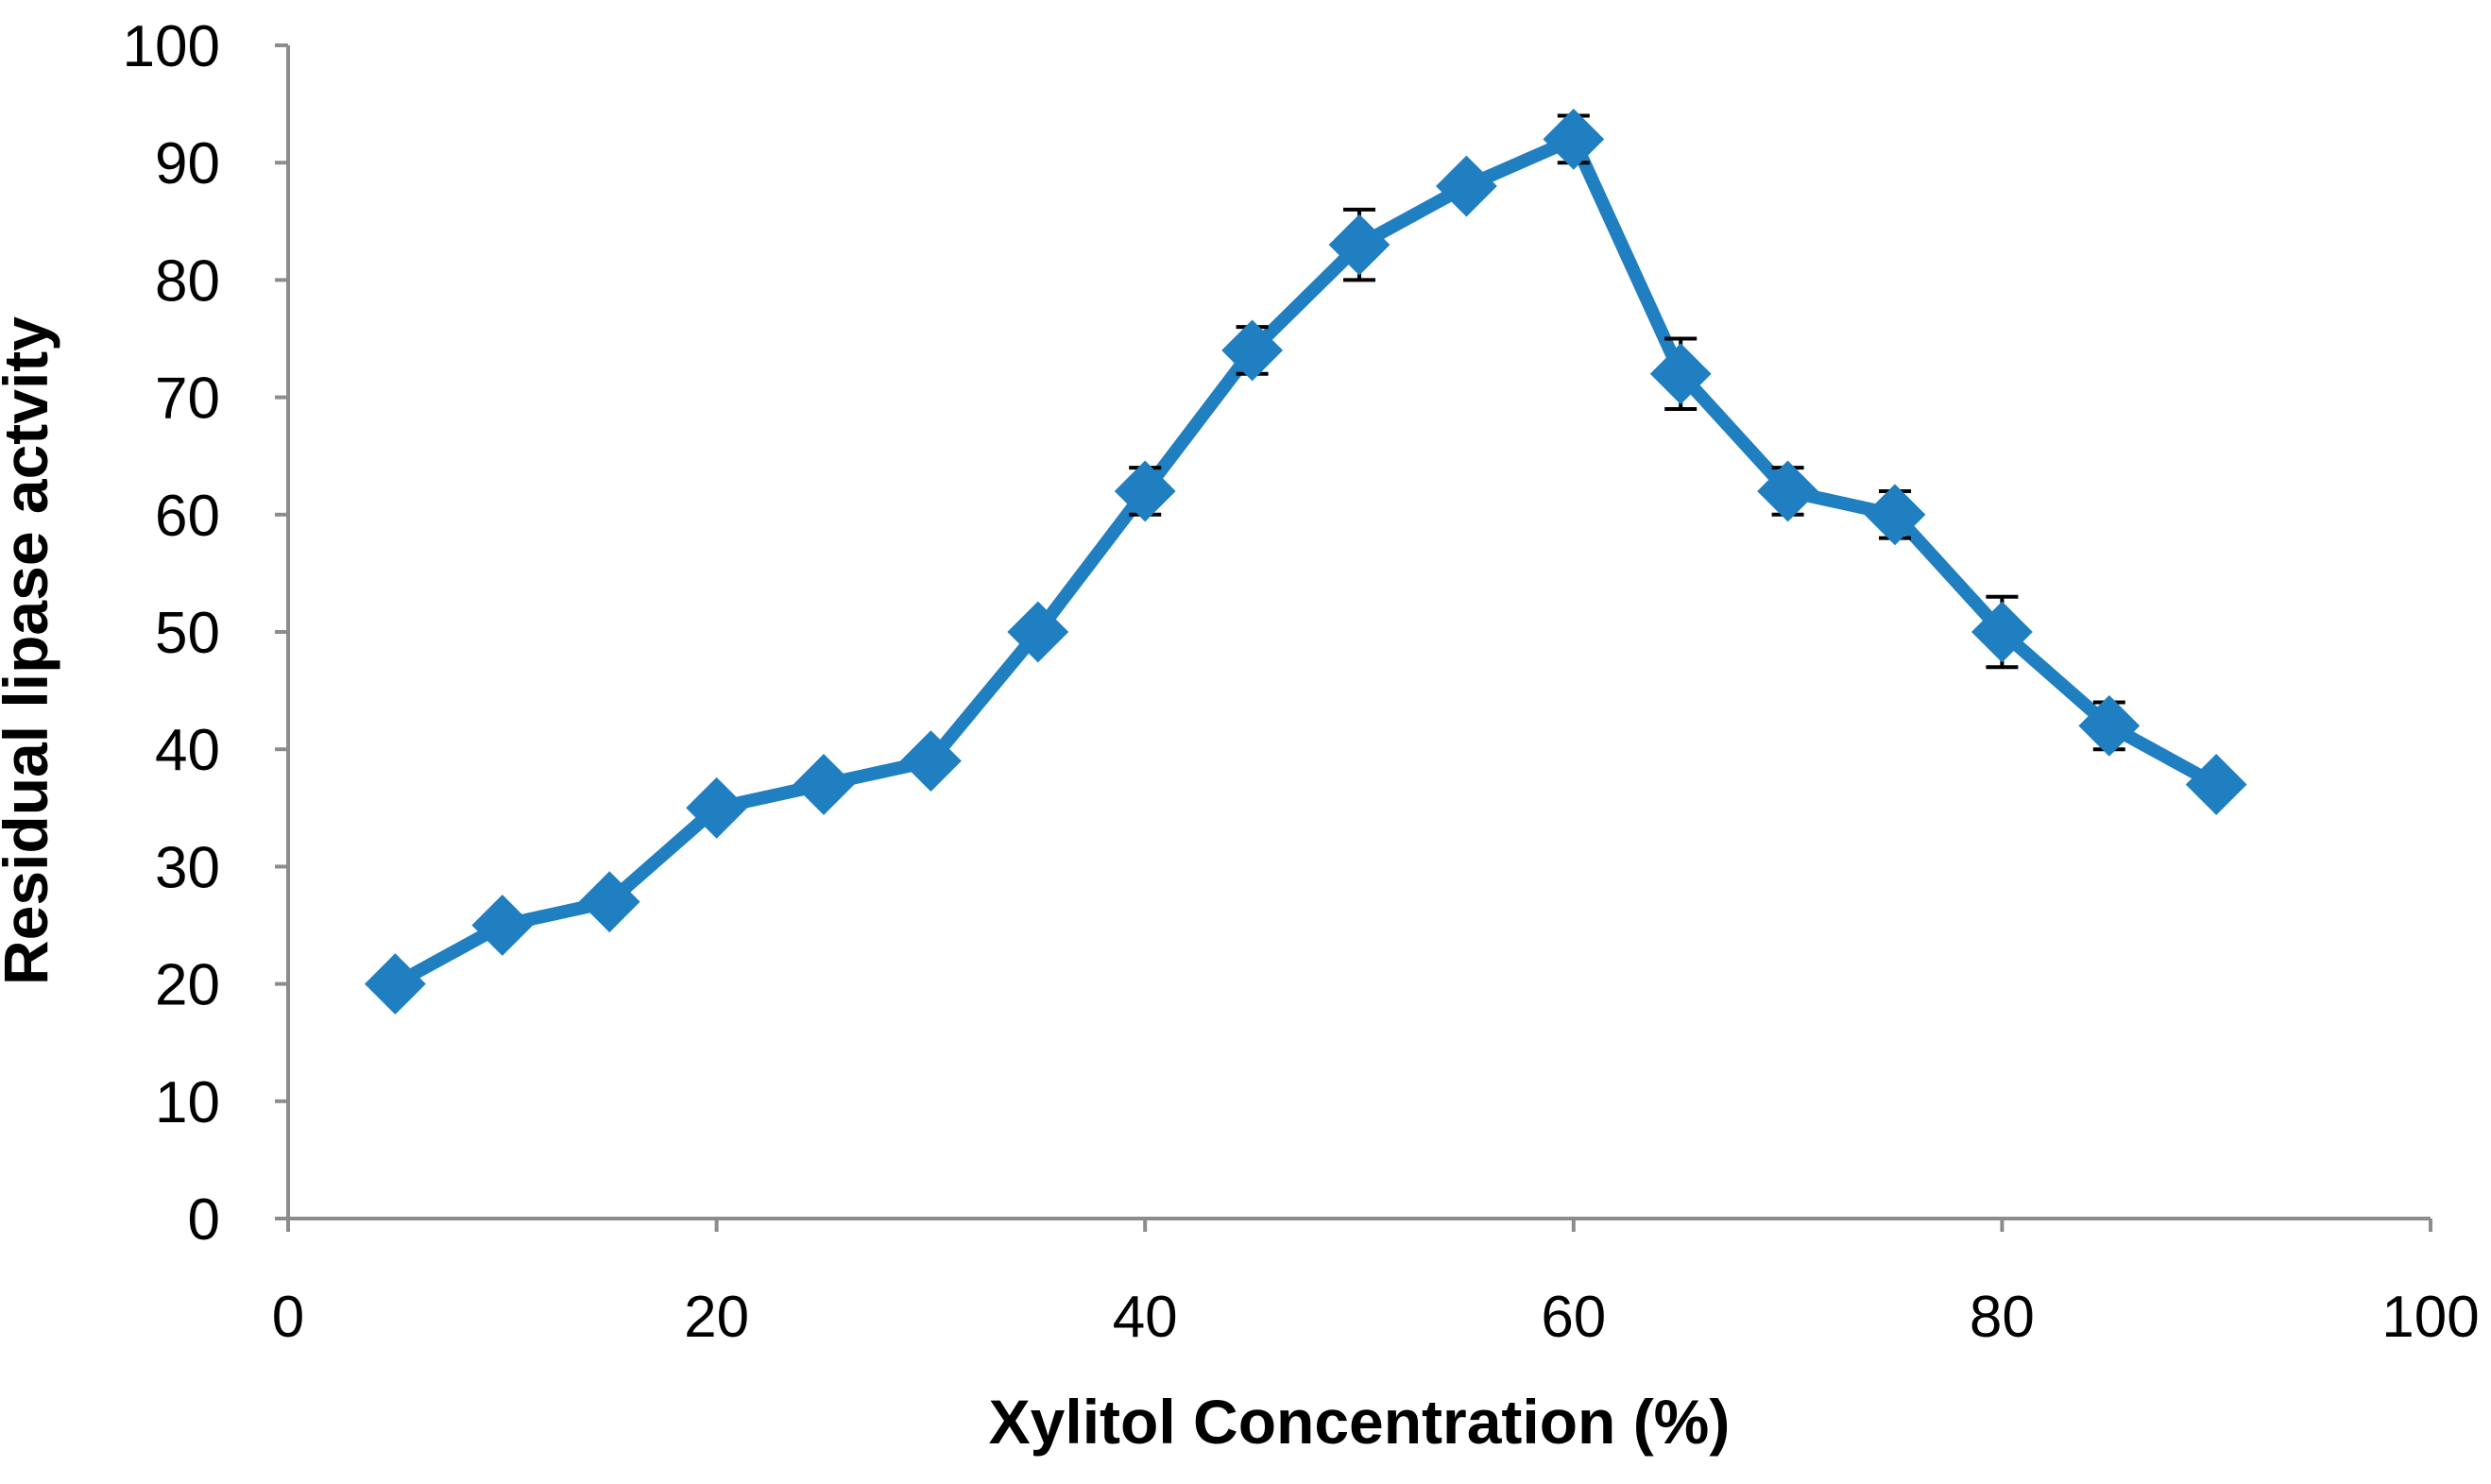 The height and width of the screenshot is (1484, 2491). What do you see at coordinates (187, 399) in the screenshot?
I see `y-tick-label: 70` at bounding box center [187, 399].